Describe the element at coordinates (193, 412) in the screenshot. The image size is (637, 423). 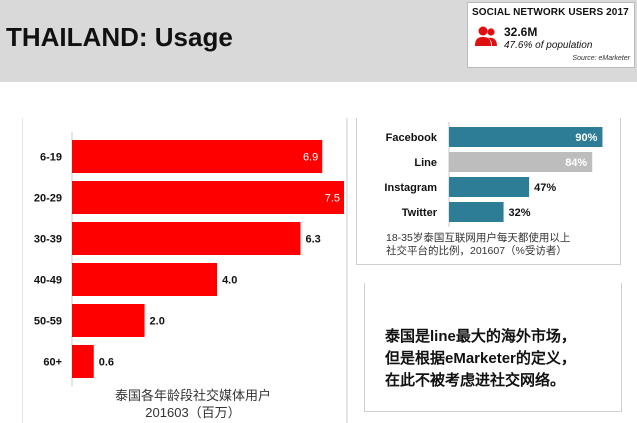
I see `age-chart-caption-line2: 201603（百万）` at that location.